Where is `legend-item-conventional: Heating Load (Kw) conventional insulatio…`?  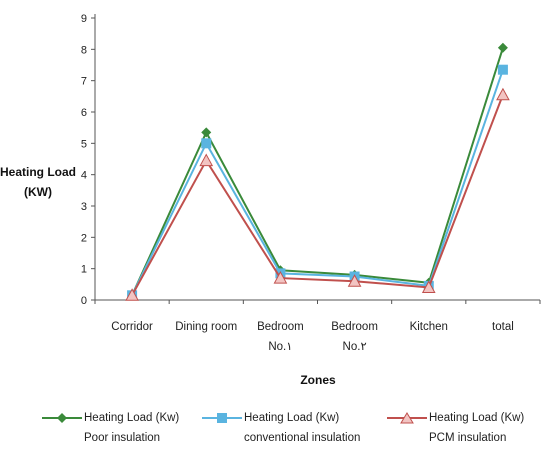
legend-item-conventional: Heating Load (Kw) conventional insulatio… is located at coordinates (285, 433).